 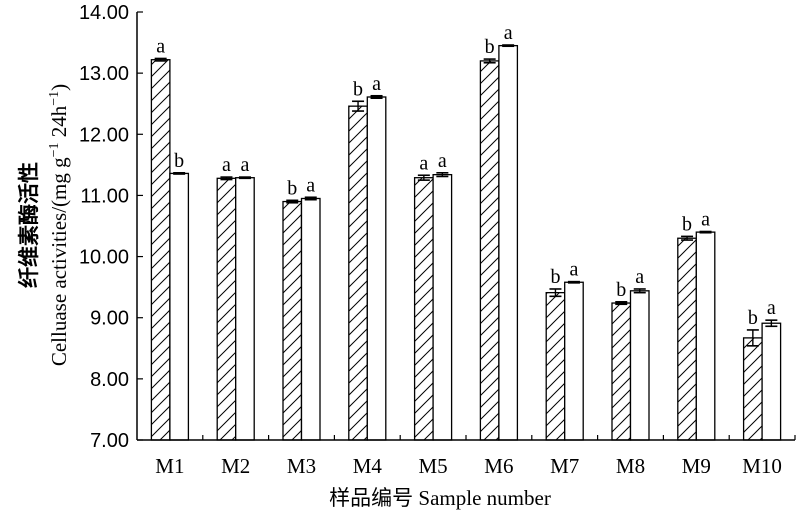 What do you see at coordinates (433, 466) in the screenshot?
I see `x-tick-label: M5` at bounding box center [433, 466].